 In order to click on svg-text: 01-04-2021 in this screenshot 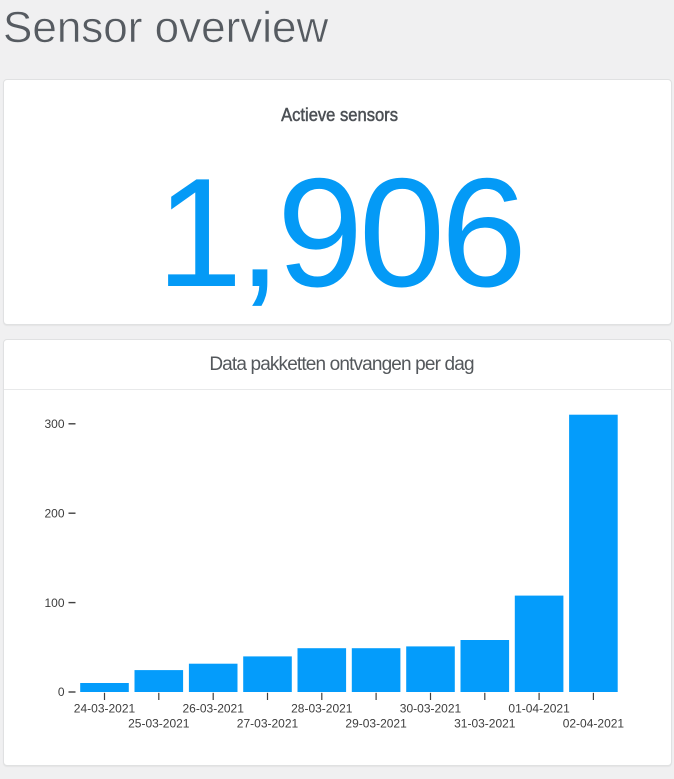, I will do `click(539, 708)`.